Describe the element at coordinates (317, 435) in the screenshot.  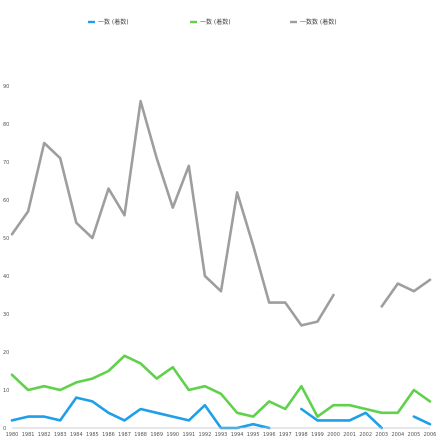
I see `x-tick-label: 1999` at that location.